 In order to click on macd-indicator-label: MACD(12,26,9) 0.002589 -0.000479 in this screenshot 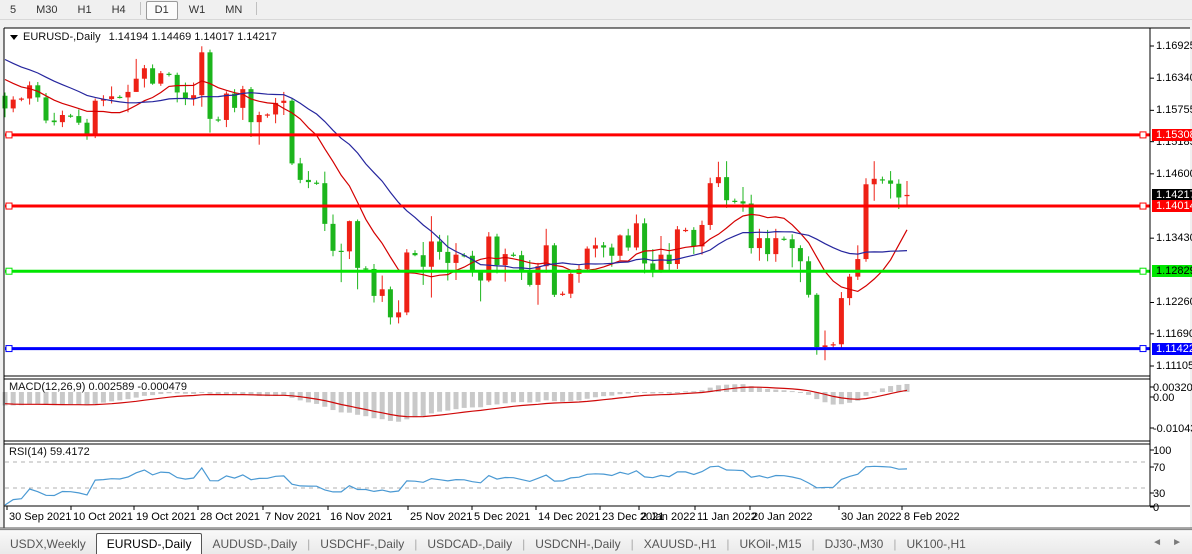, I will do `click(98, 387)`.